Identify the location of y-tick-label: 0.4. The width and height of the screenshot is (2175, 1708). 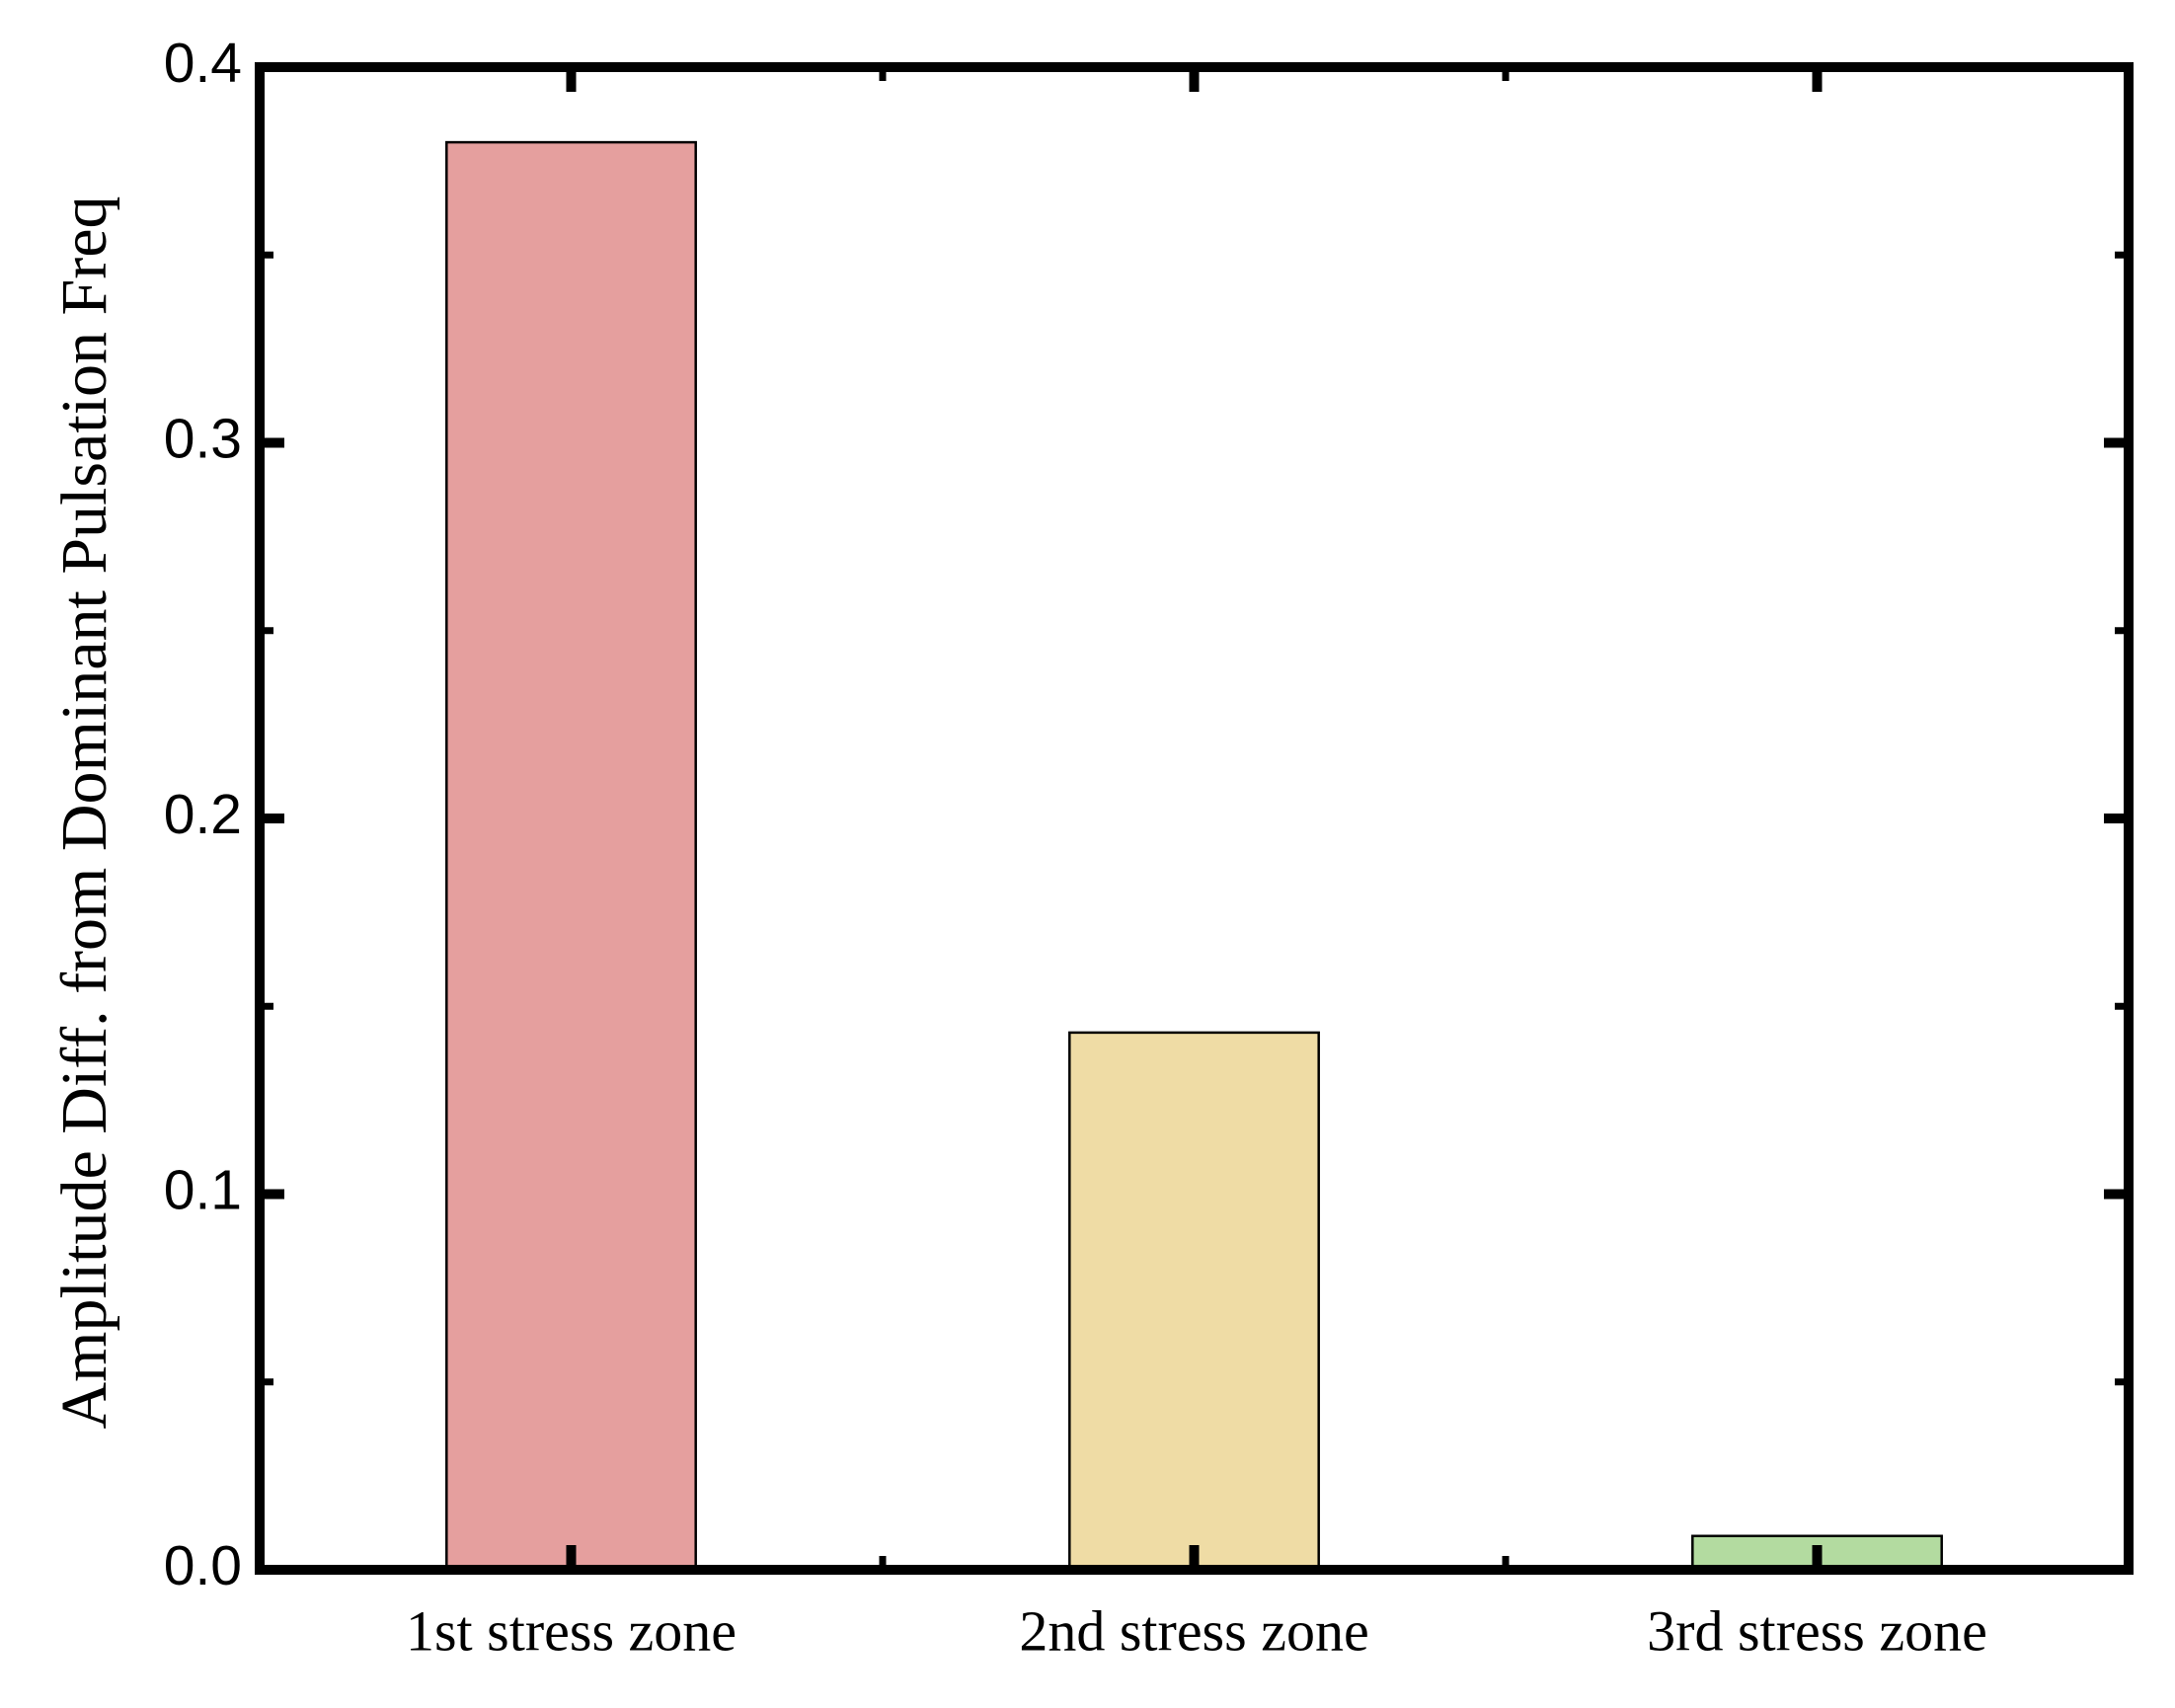
(203, 63).